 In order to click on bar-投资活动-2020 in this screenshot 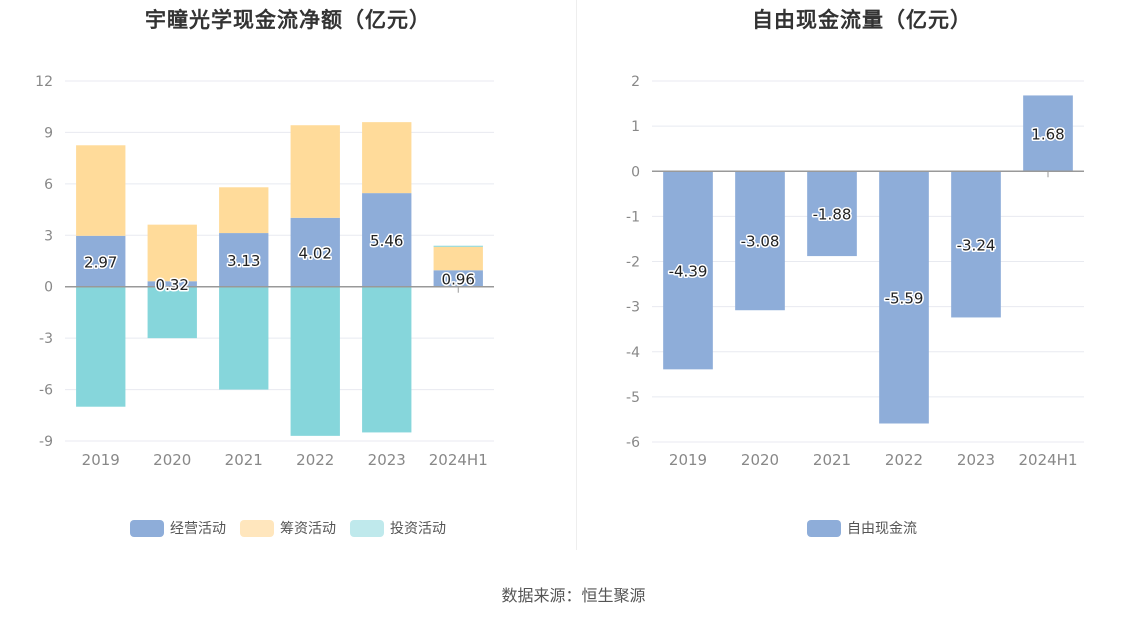, I will do `click(172, 312)`.